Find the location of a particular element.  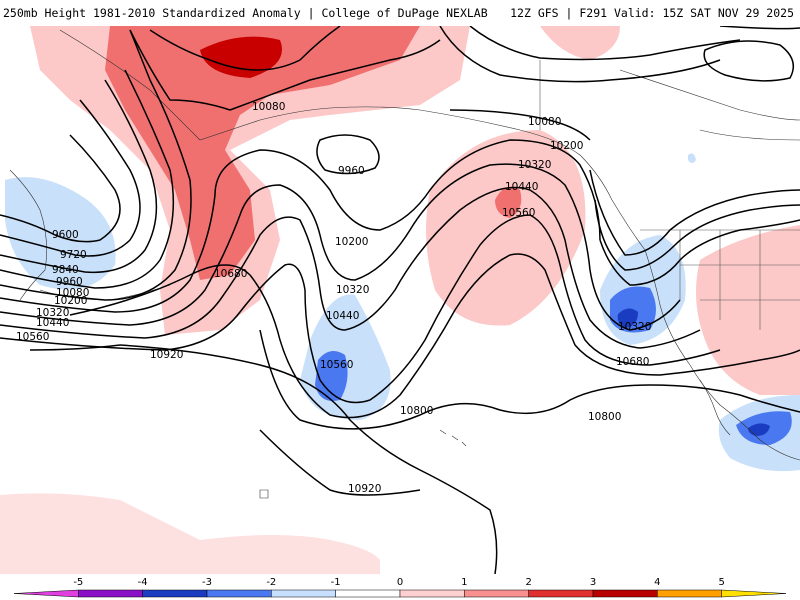

anomaly-light-blue-small is located at coordinates (692, 158).